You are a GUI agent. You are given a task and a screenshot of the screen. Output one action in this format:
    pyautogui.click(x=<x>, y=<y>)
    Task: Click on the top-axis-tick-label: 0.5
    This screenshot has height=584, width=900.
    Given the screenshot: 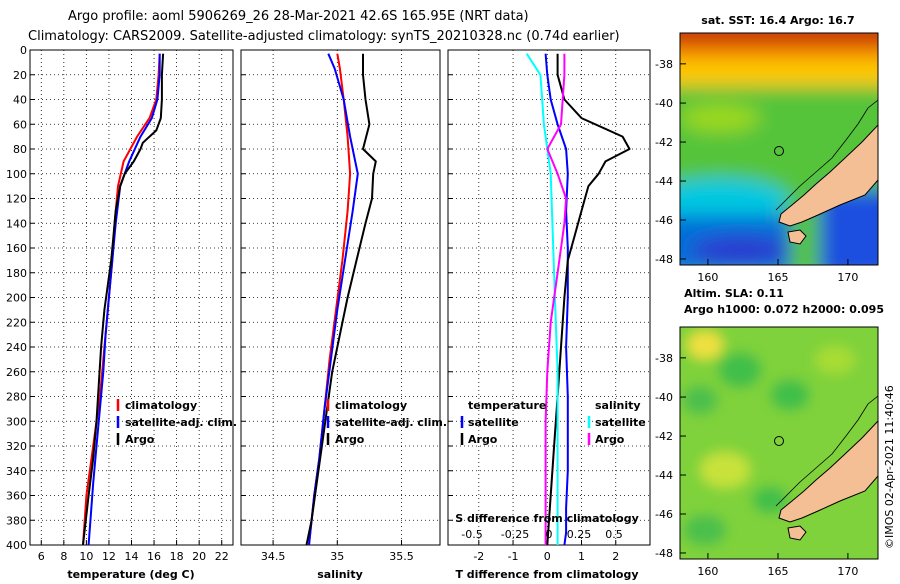 What is the action you would take?
    pyautogui.click(x=614, y=534)
    